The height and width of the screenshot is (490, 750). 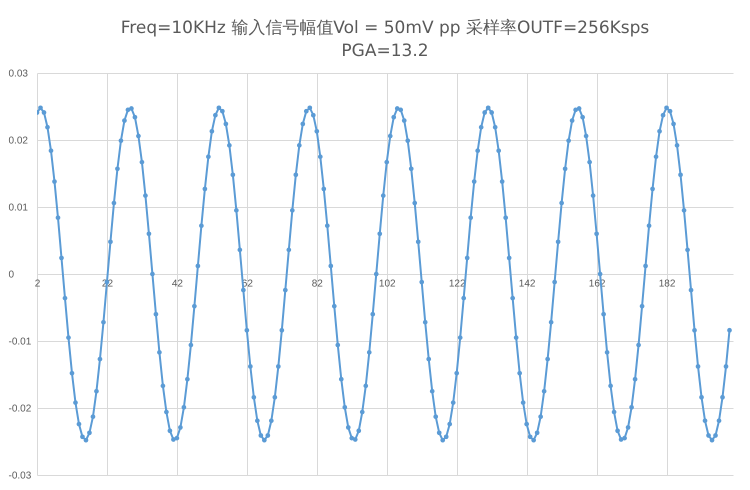 I want to click on x-tick-label: 2, so click(x=37, y=284).